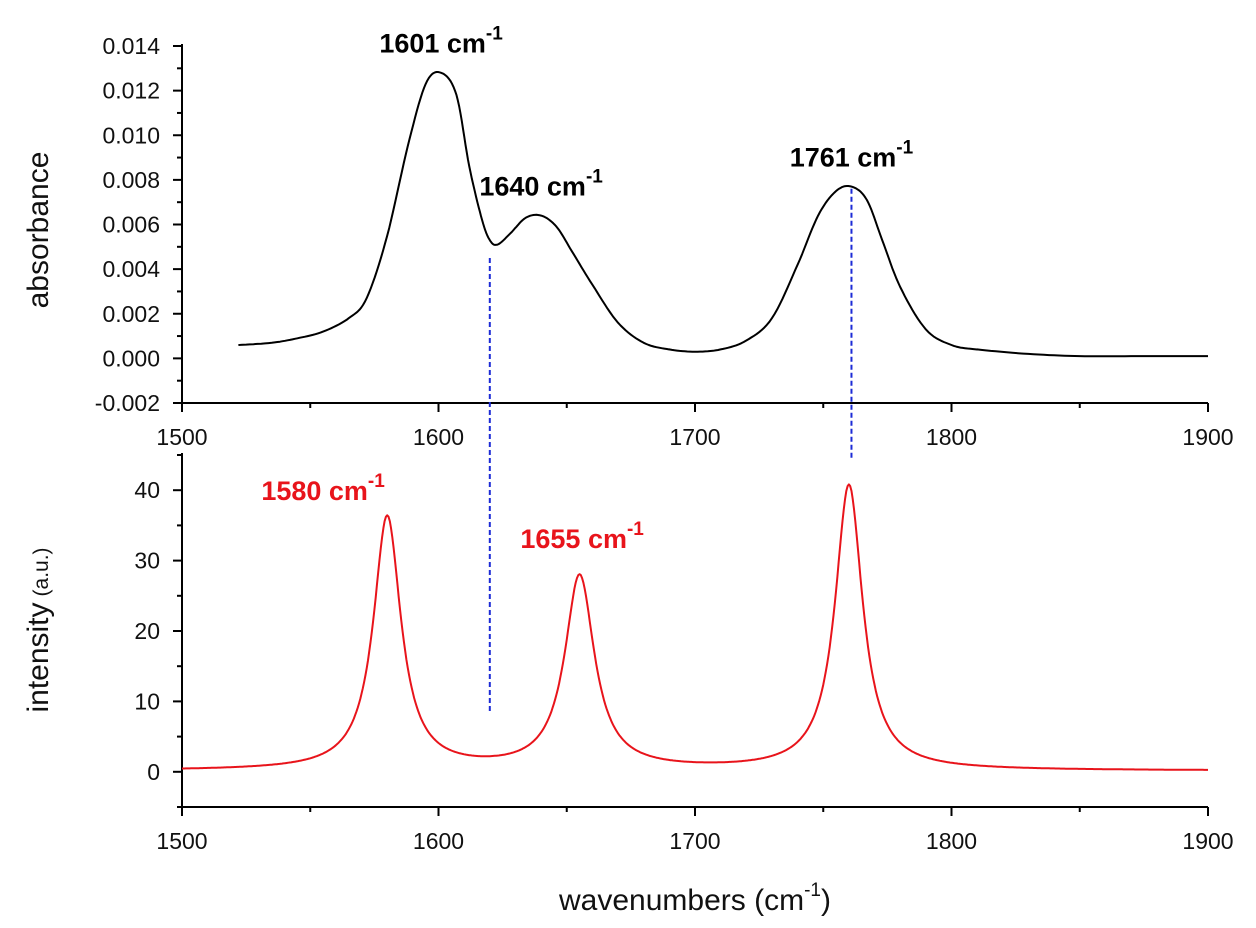 The width and height of the screenshot is (1256, 928). I want to click on peak-label: 1601 cm-1, so click(441, 41).